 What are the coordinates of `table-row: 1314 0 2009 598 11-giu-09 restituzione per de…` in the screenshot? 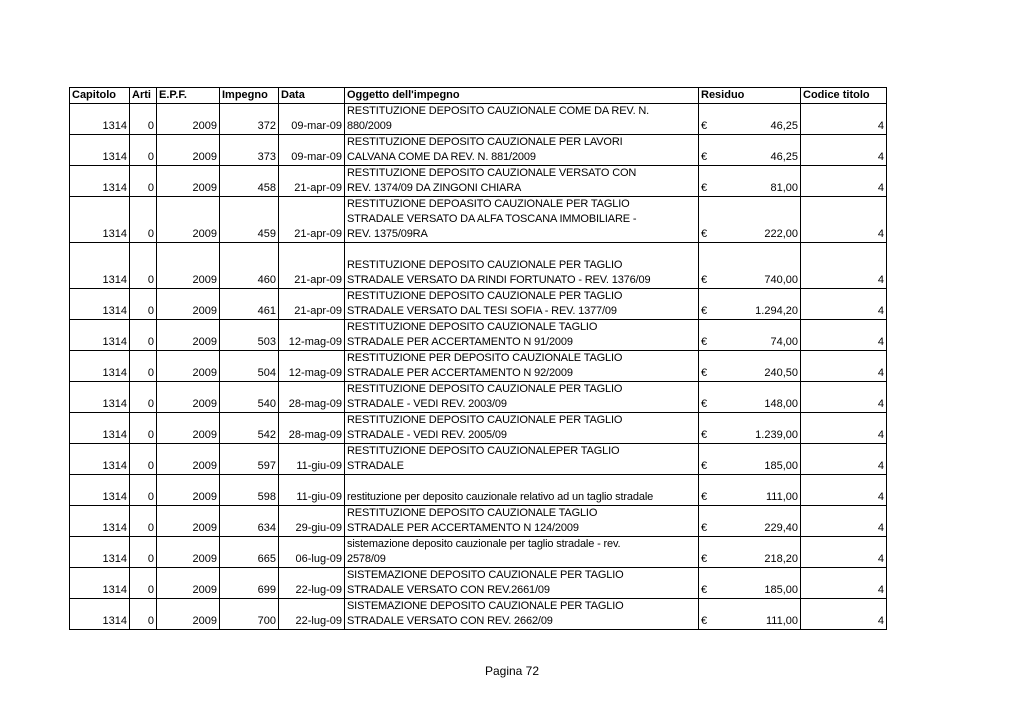 It's located at (478, 490).